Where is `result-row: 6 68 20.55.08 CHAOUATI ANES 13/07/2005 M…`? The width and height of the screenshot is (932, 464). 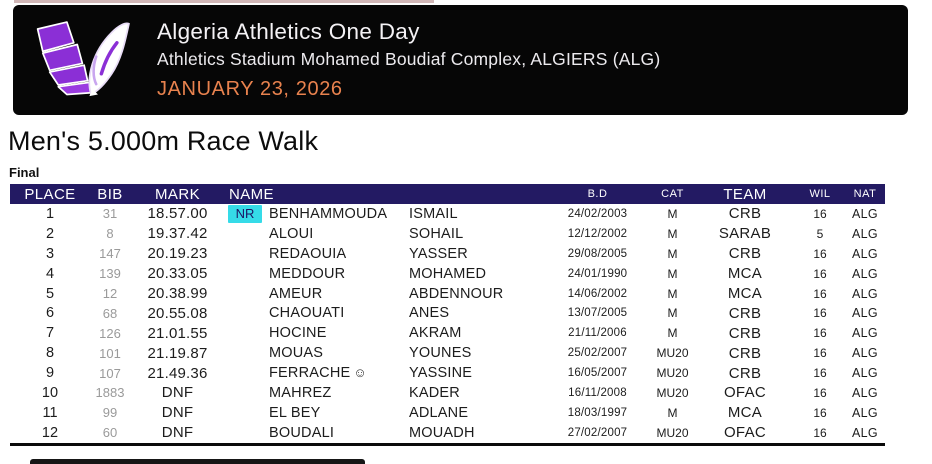 result-row: 6 68 20.55.08 CHAOUATI ANES 13/07/2005 M… is located at coordinates (447, 313).